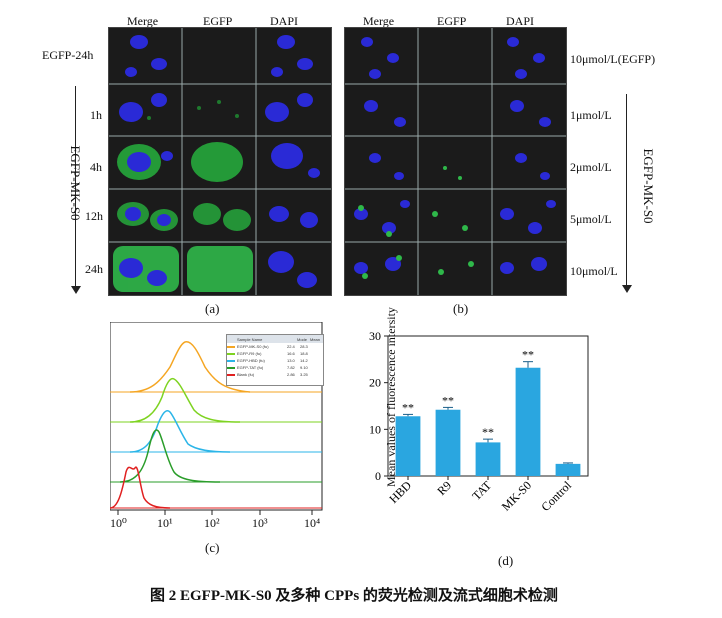  What do you see at coordinates (375, 429) in the screenshot?
I see `y-tick-label: 10` at bounding box center [375, 429].